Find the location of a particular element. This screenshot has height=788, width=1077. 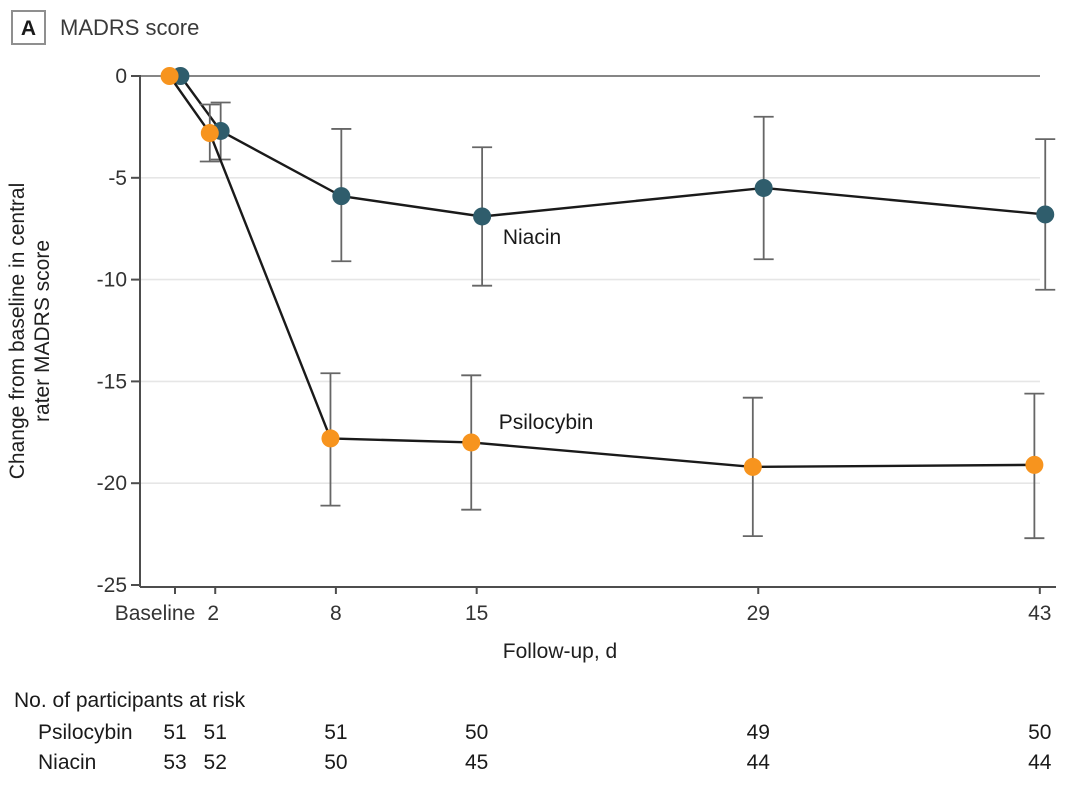

panel-letter: A is located at coordinates (28, 28).